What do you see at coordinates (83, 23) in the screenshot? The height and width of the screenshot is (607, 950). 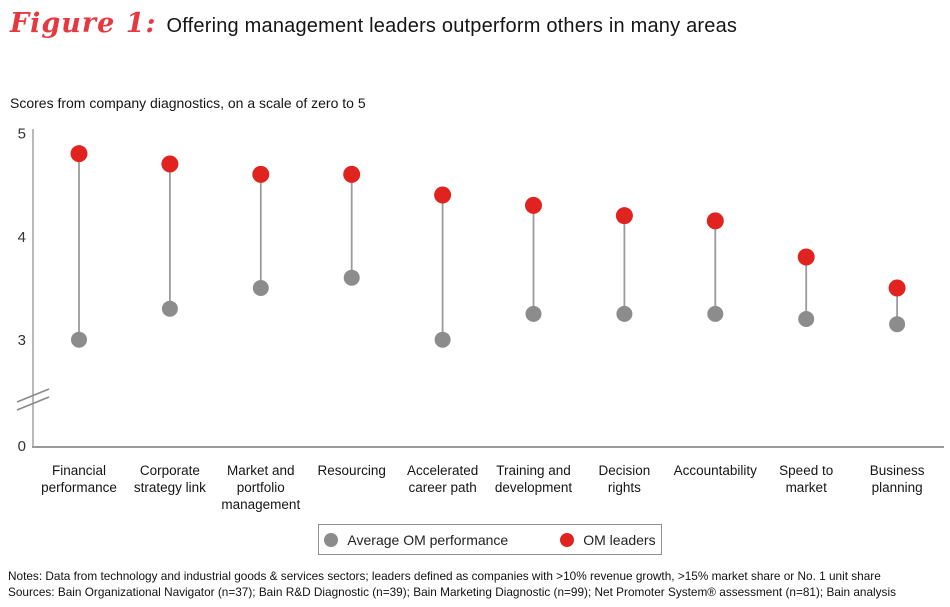 I see `figure-label: Figure 1:` at bounding box center [83, 23].